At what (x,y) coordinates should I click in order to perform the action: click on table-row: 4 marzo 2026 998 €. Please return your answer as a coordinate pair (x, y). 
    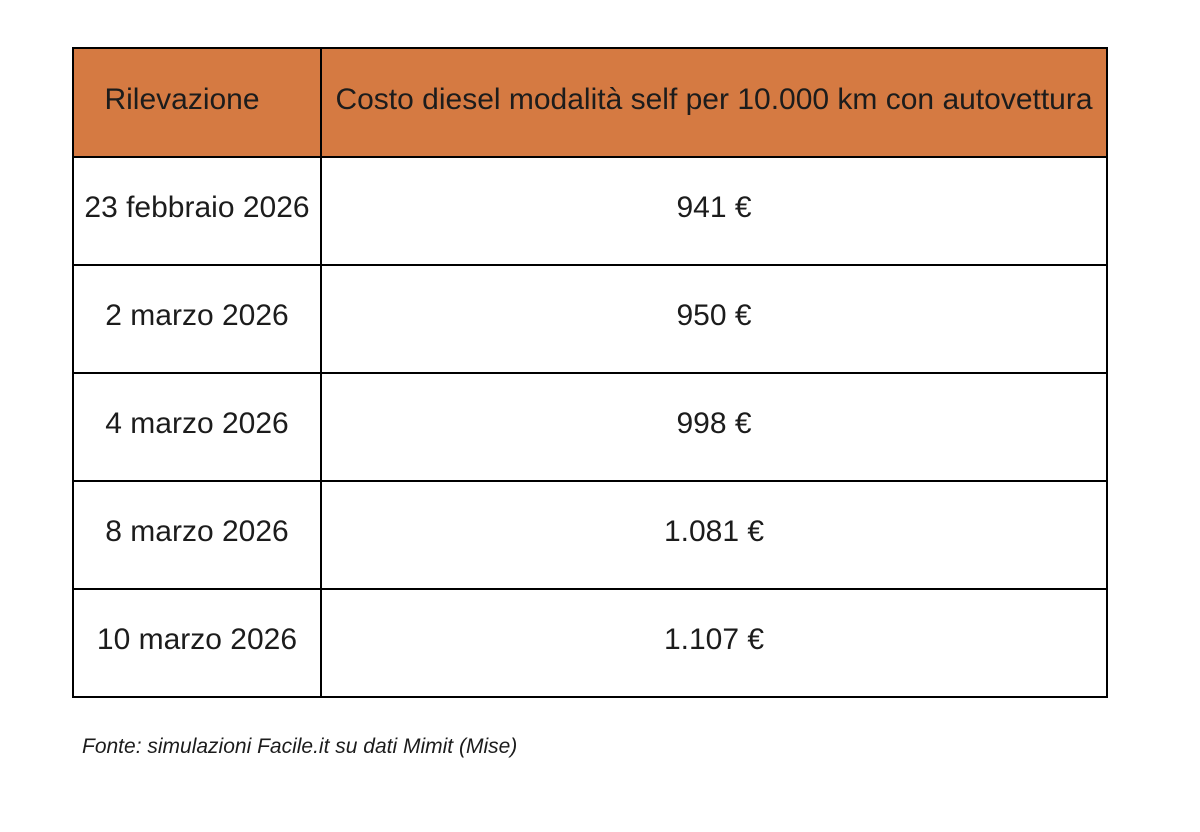
    Looking at the image, I should click on (590, 427).